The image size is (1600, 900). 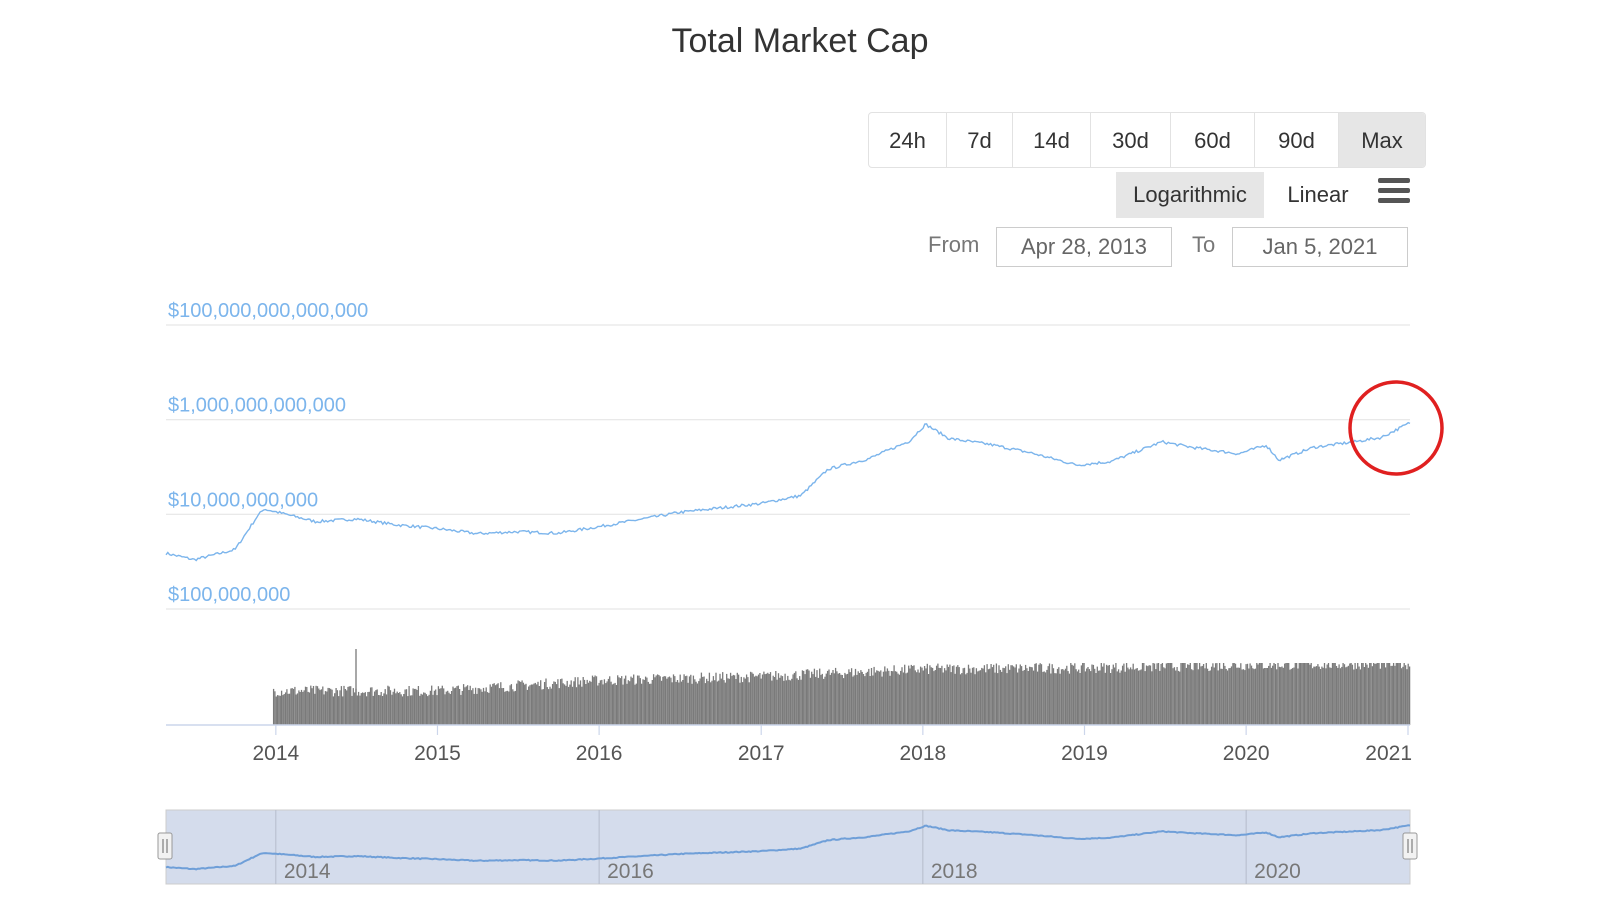 I want to click on highlight-circle-annotation, so click(x=1396, y=428).